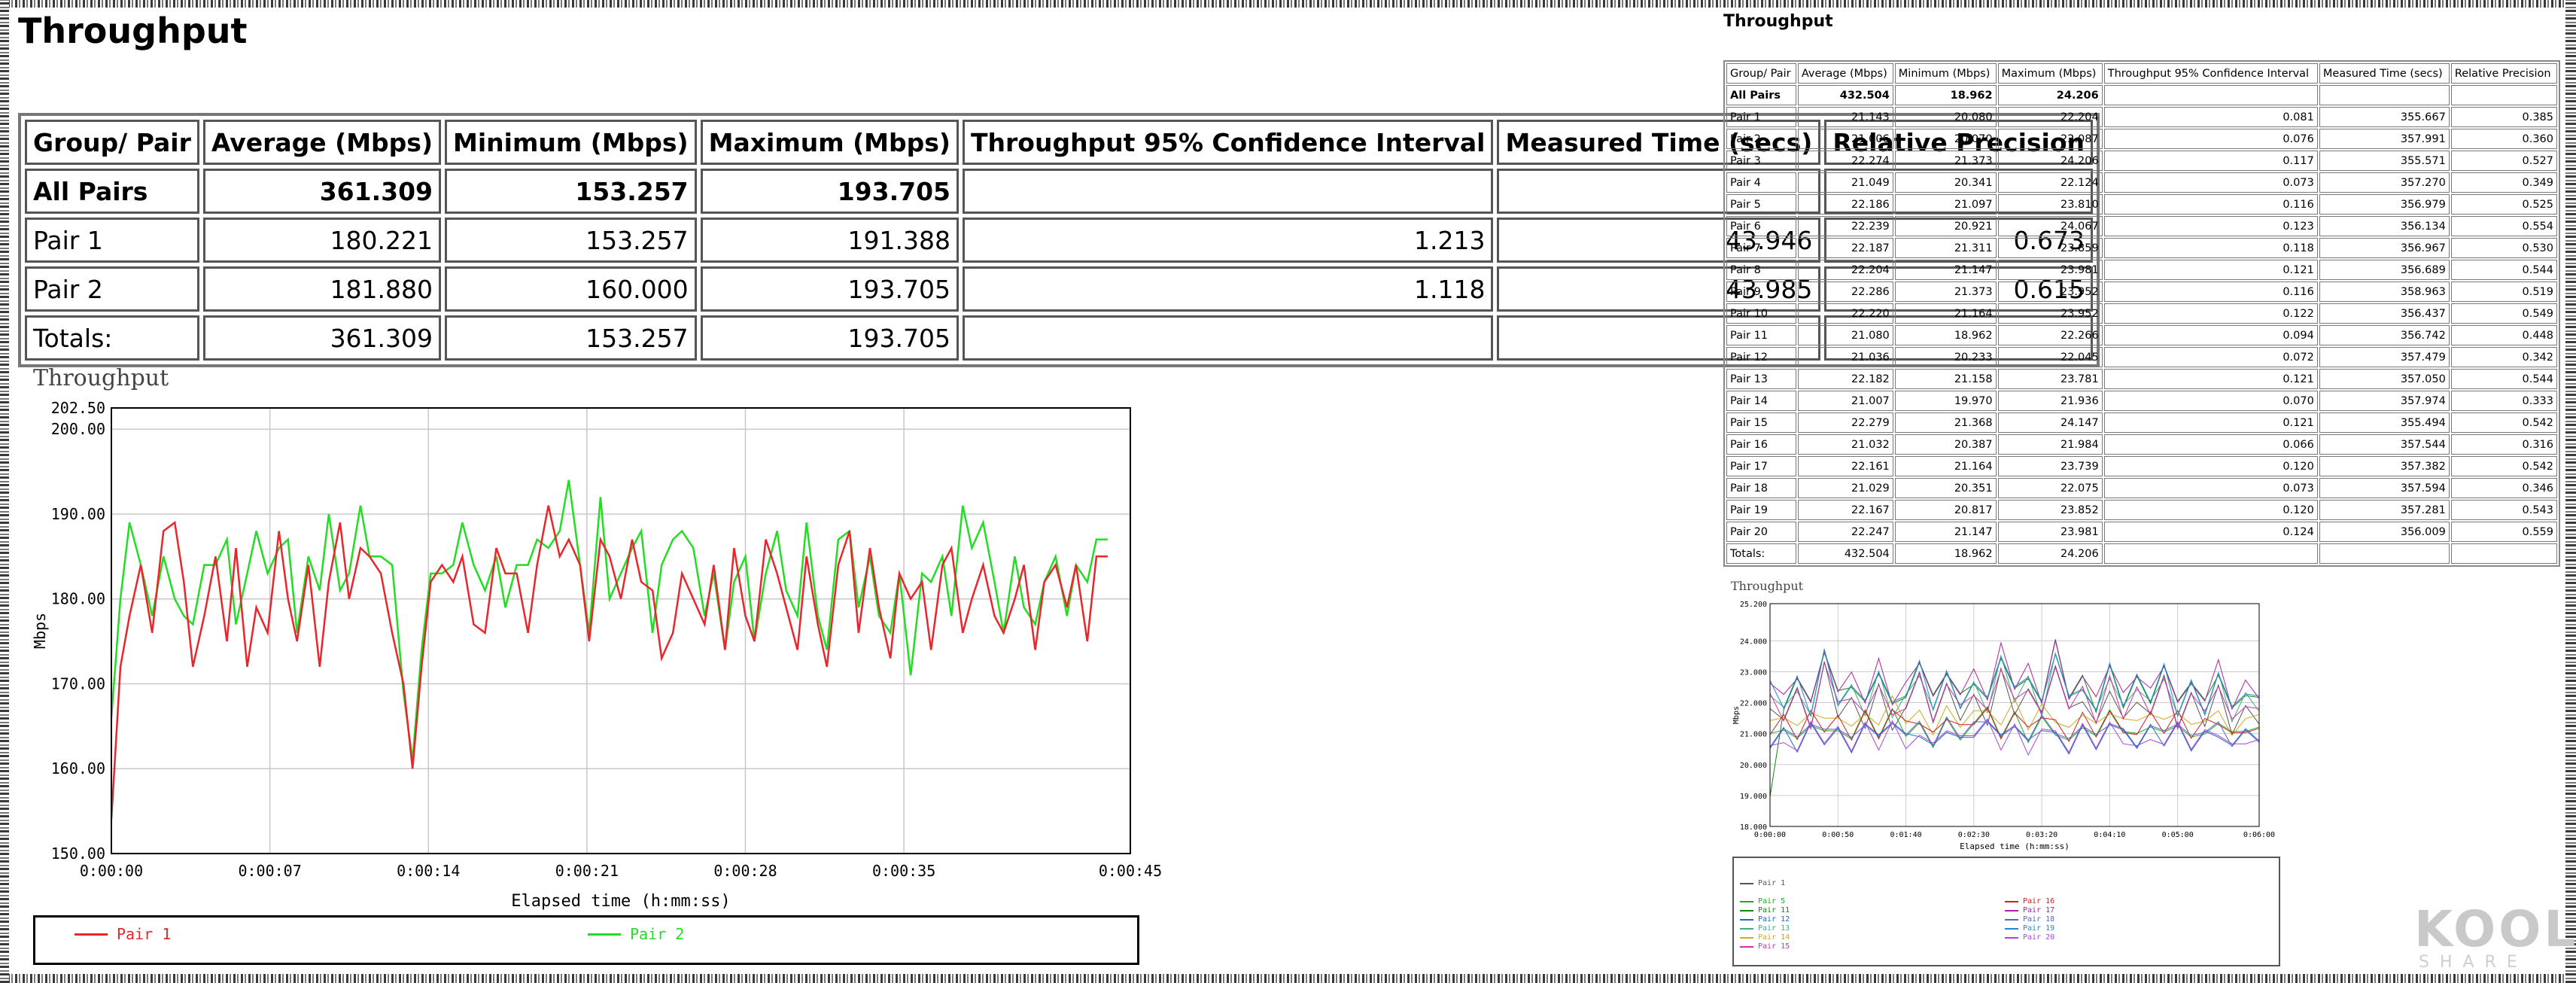 The width and height of the screenshot is (2576, 983). Describe the element at coordinates (1945, 95) in the screenshot. I see `table-cell: 18.962` at that location.